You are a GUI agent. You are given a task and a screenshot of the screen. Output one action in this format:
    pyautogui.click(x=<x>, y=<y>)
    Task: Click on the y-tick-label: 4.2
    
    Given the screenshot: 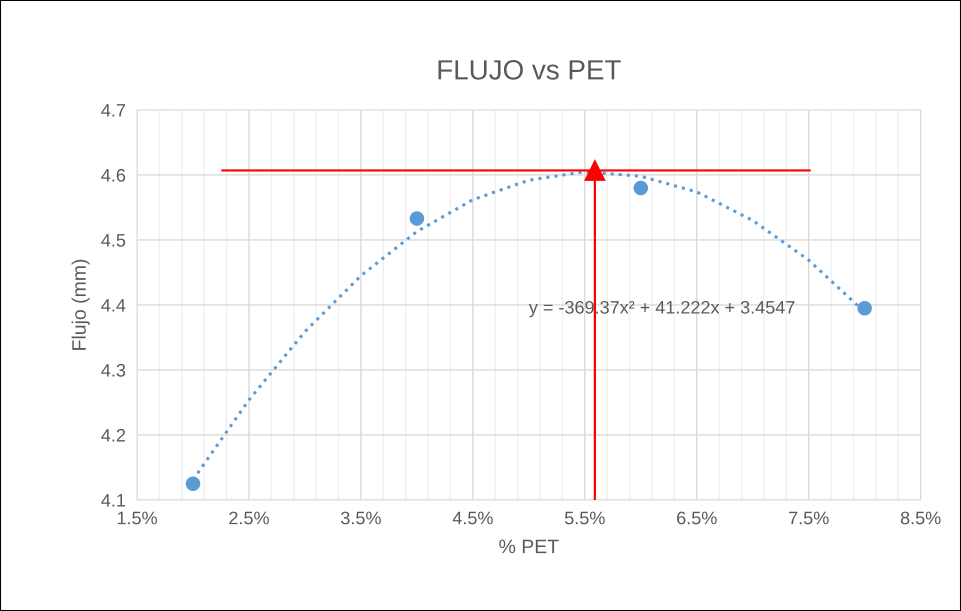 What is the action you would take?
    pyautogui.click(x=113, y=435)
    